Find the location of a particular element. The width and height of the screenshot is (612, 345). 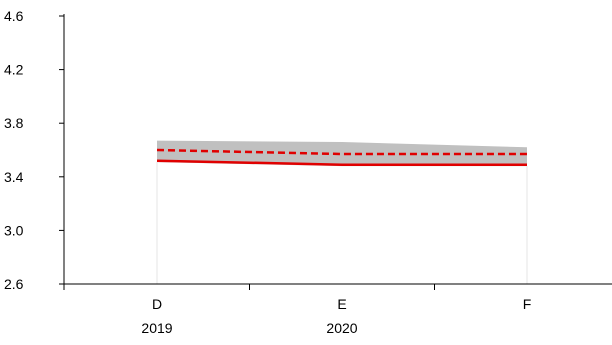

y-tick-label: 3.4 is located at coordinates (14, 177).